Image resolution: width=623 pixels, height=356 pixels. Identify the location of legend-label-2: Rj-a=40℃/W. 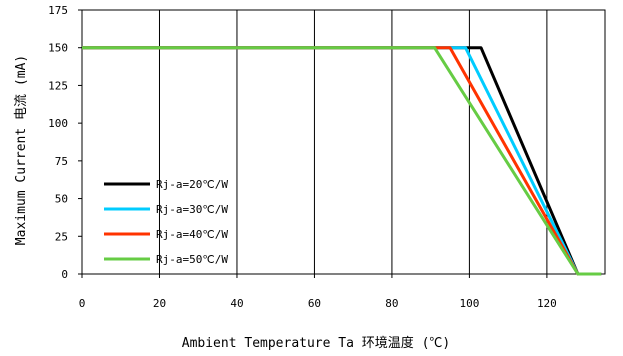
(192, 234).